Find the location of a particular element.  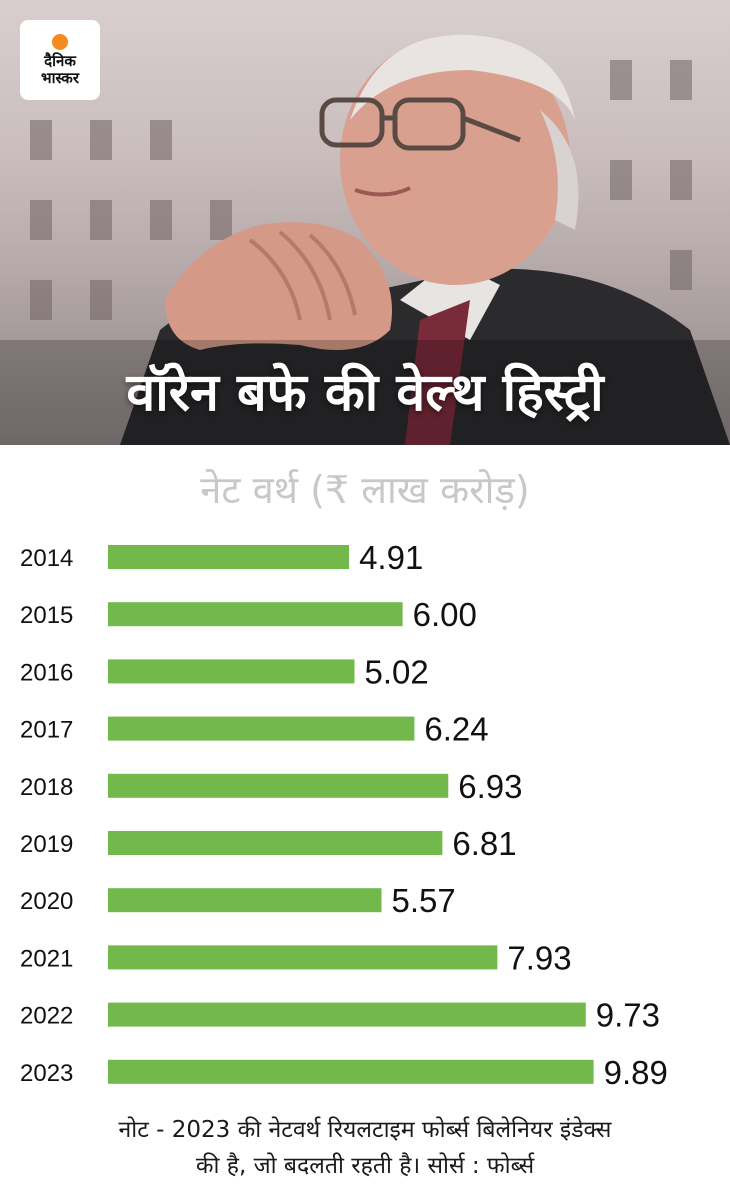

year-label: 2017 is located at coordinates (46, 730).